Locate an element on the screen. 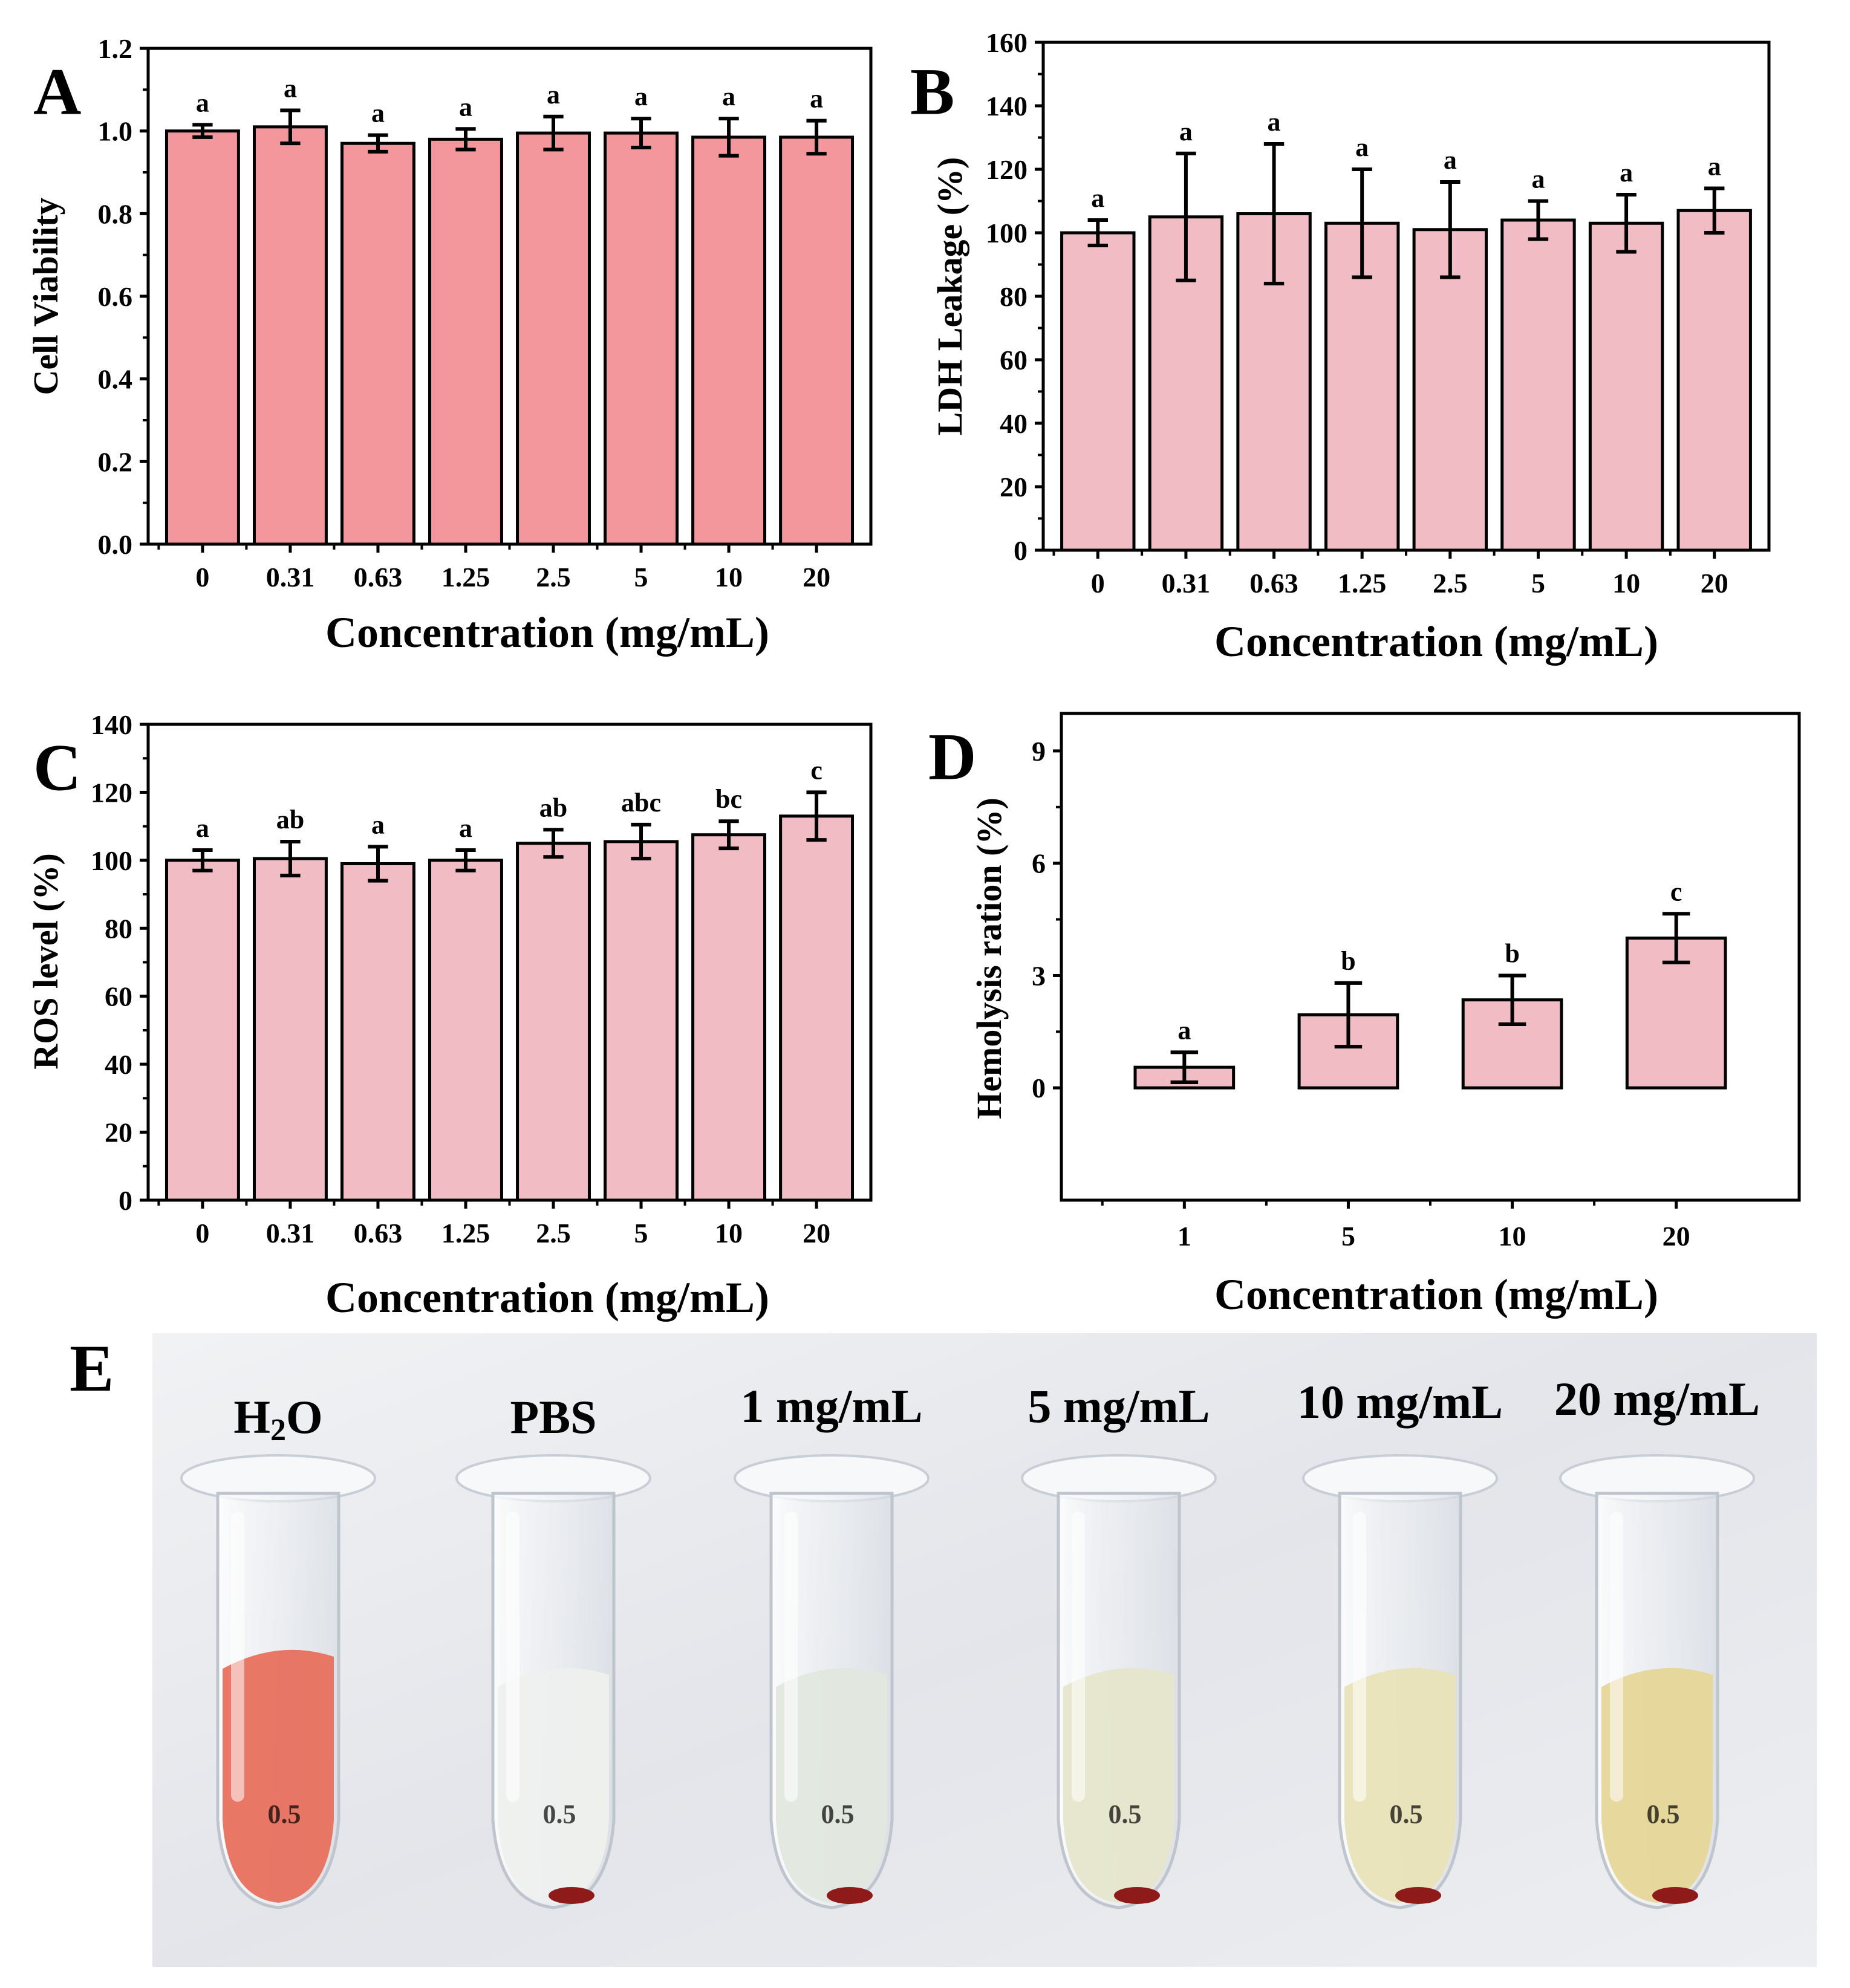 This screenshot has height=1988, width=1850. ytick-label-a-4: 0.8 is located at coordinates (116, 213).